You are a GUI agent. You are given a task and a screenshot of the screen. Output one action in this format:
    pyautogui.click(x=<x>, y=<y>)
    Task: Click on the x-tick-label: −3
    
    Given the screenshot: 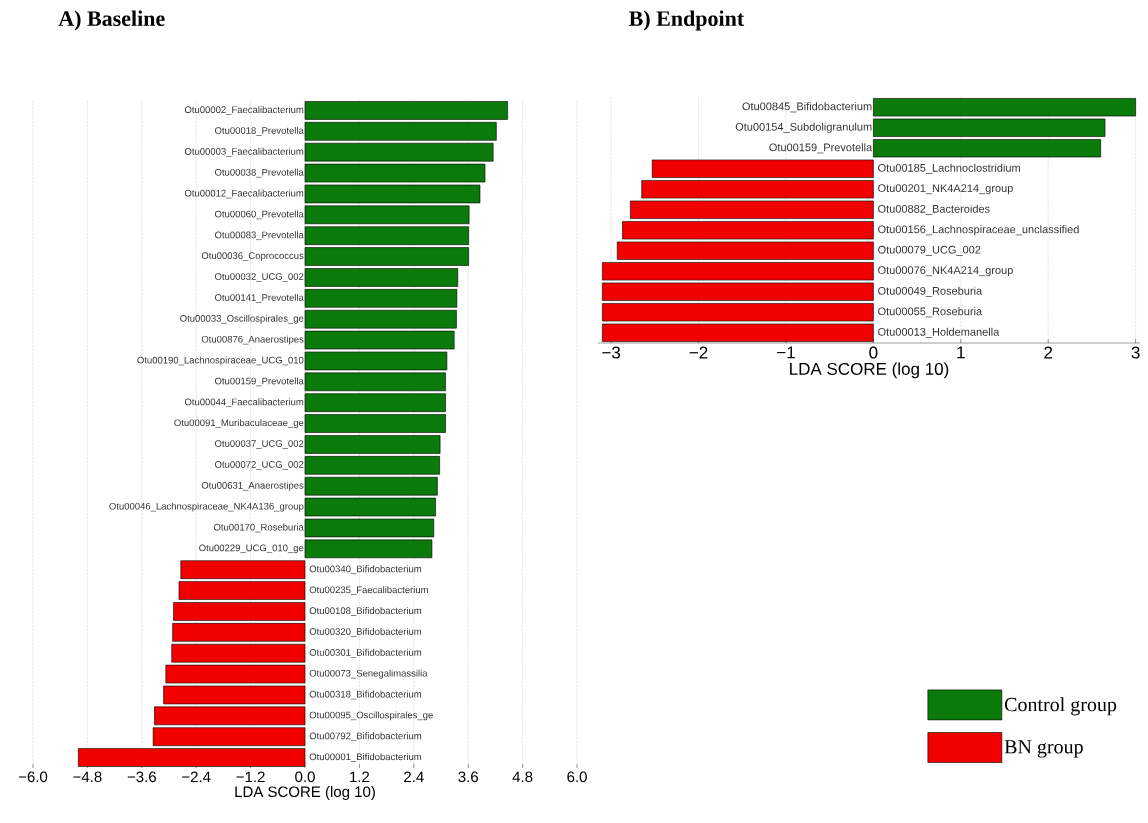 What is the action you would take?
    pyautogui.click(x=611, y=352)
    